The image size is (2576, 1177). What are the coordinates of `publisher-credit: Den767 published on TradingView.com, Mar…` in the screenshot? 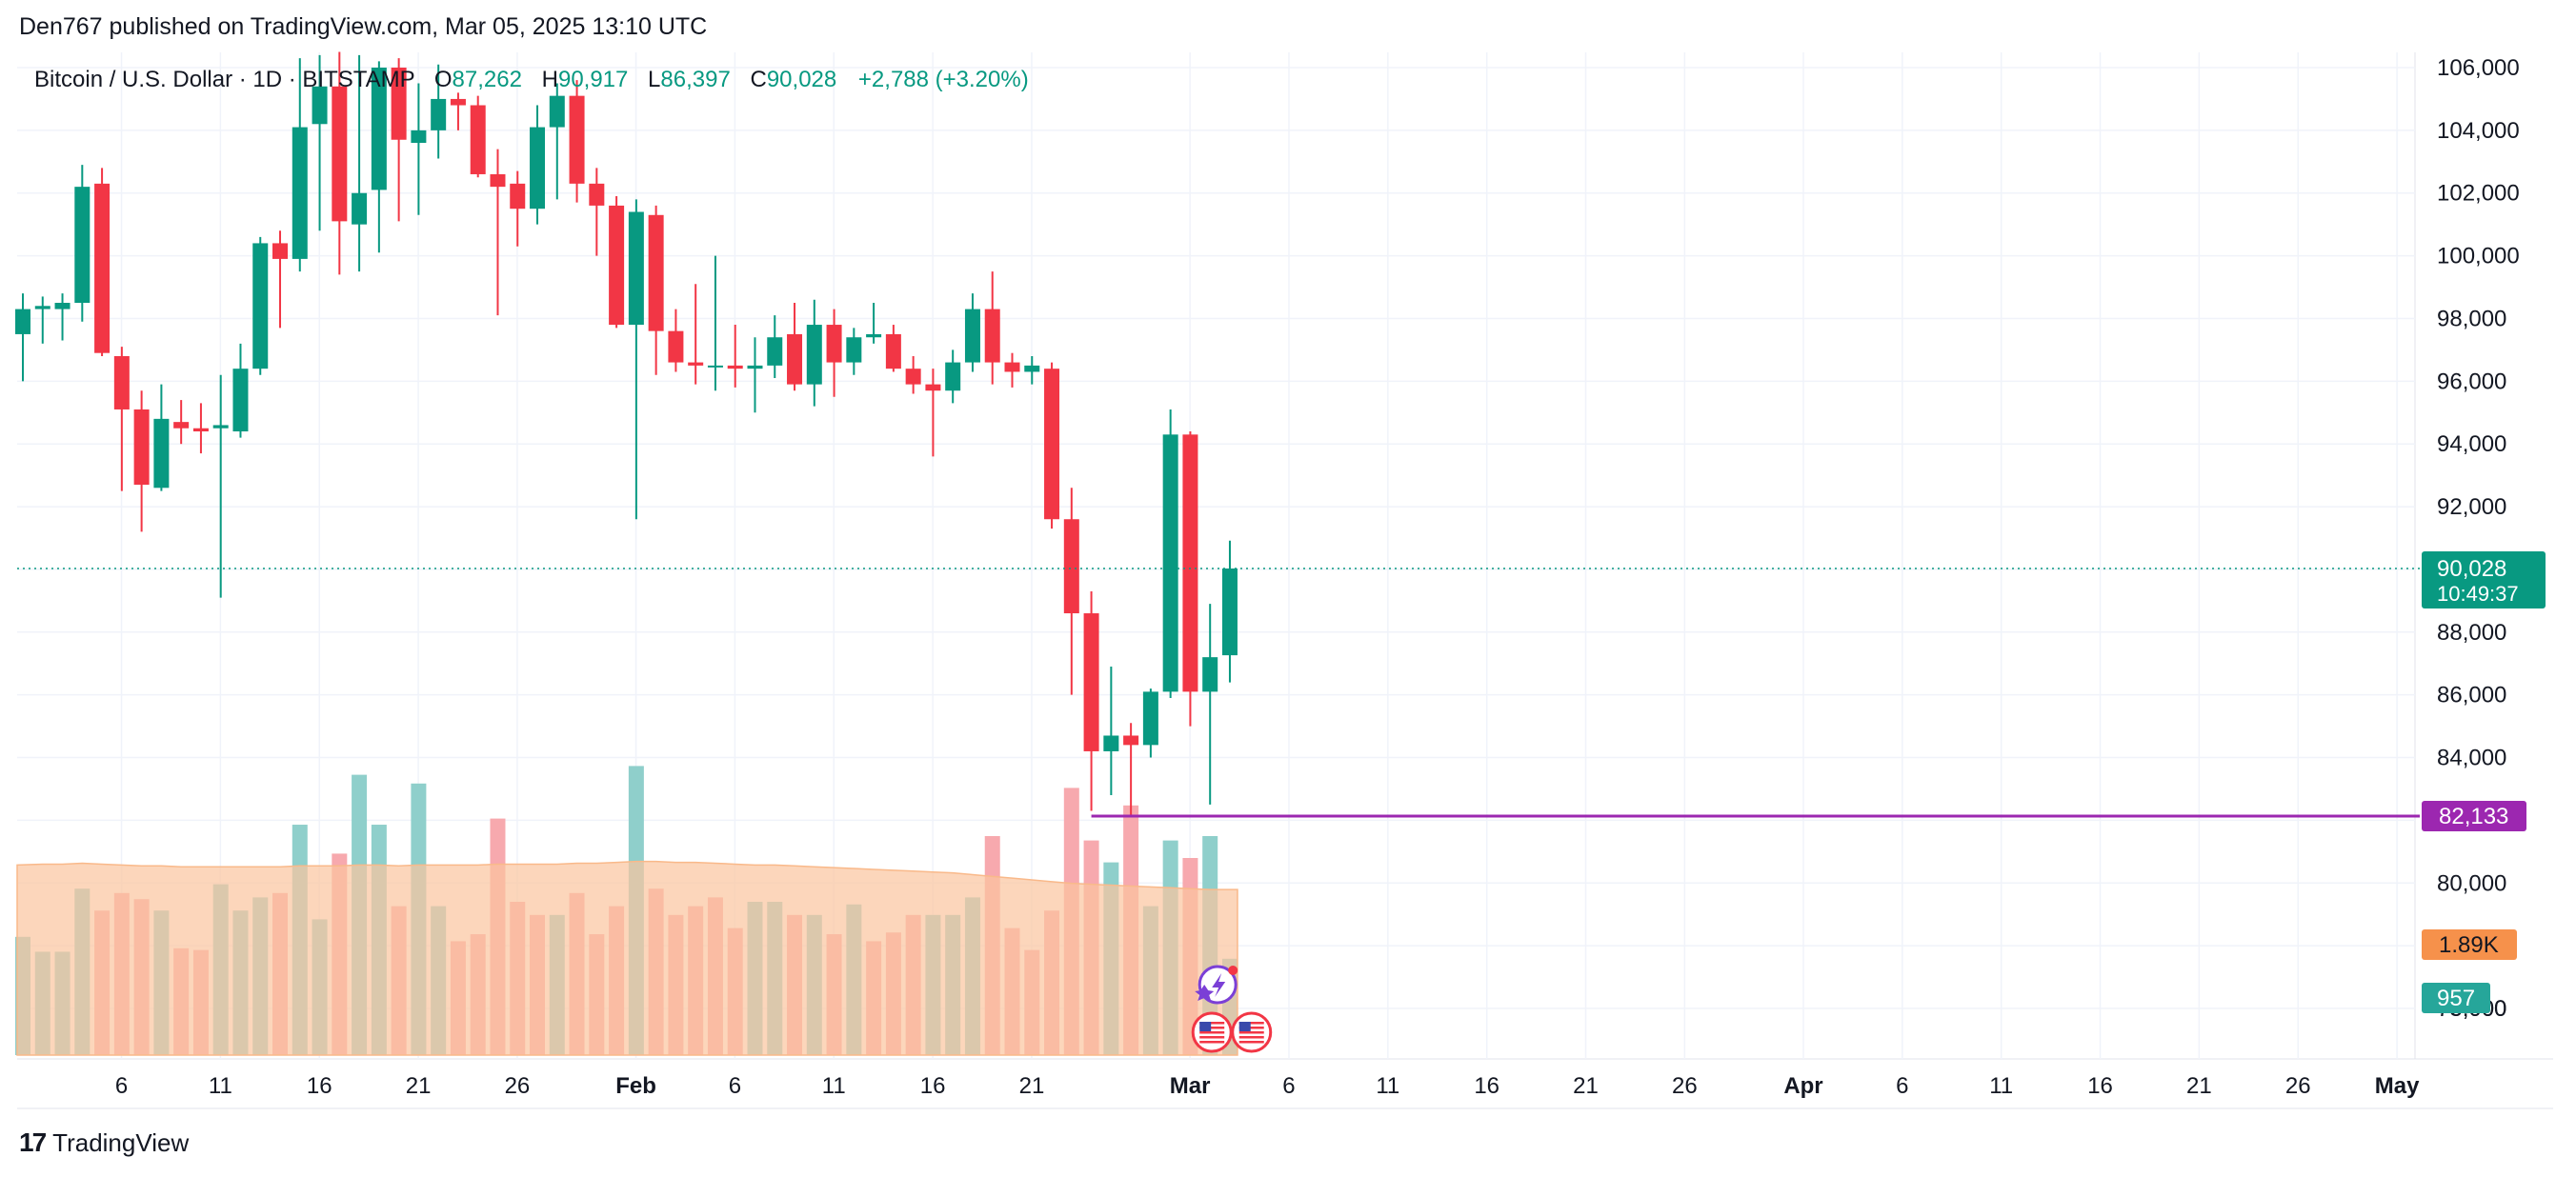 It's located at (364, 26).